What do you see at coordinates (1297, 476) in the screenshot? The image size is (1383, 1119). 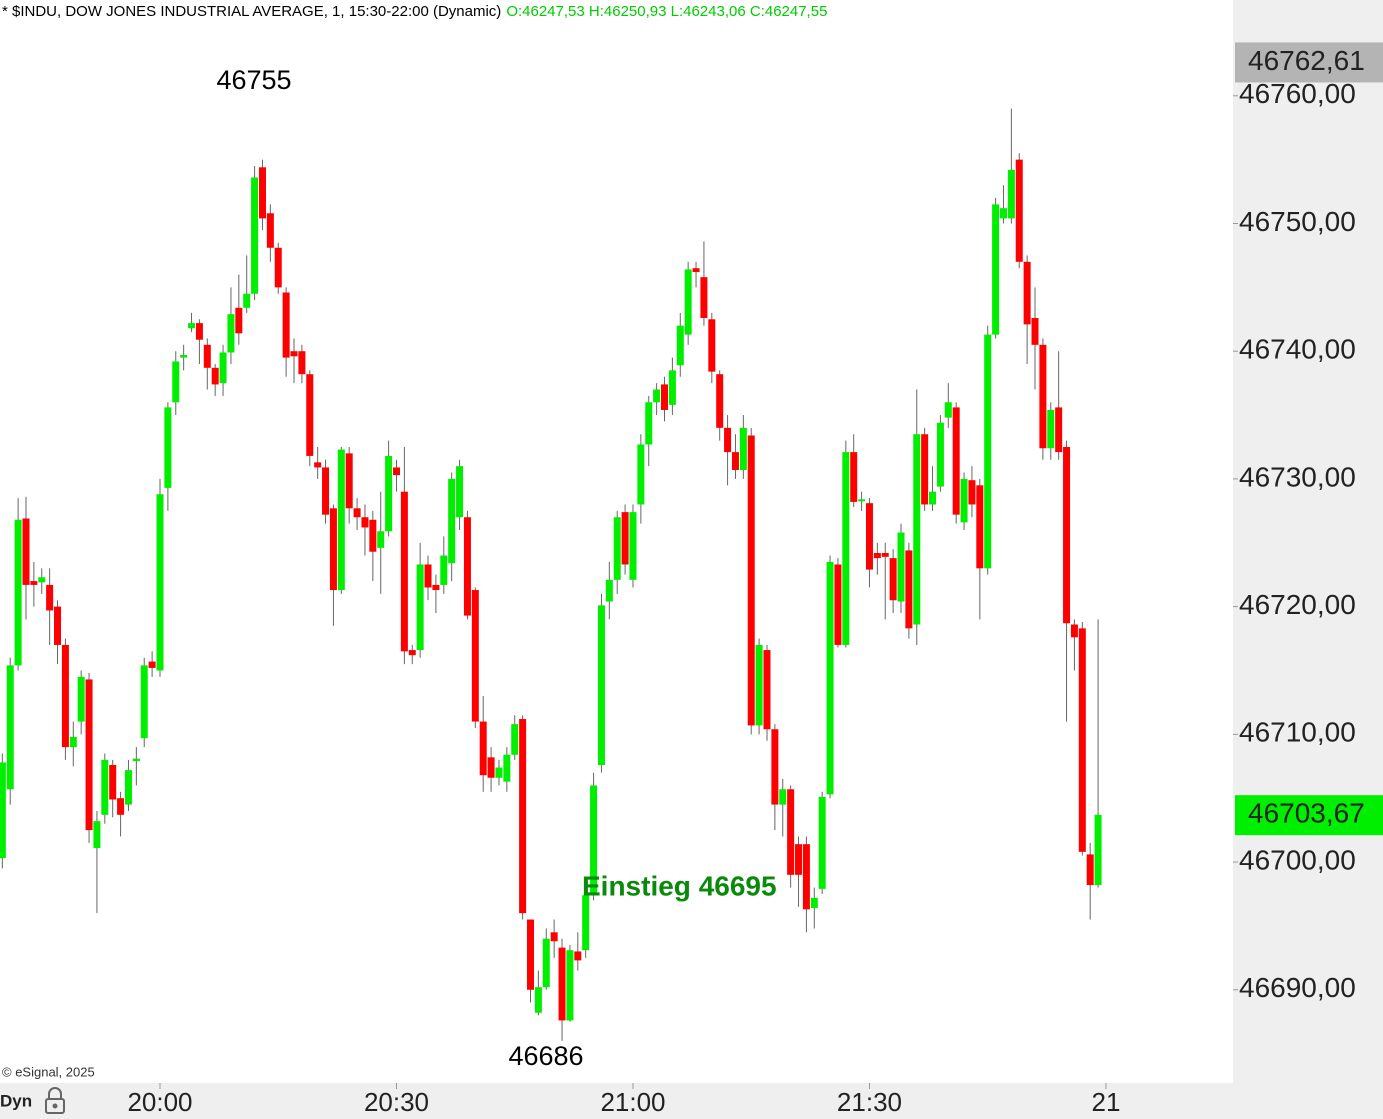 I see `y-tick-label: 46730,00` at bounding box center [1297, 476].